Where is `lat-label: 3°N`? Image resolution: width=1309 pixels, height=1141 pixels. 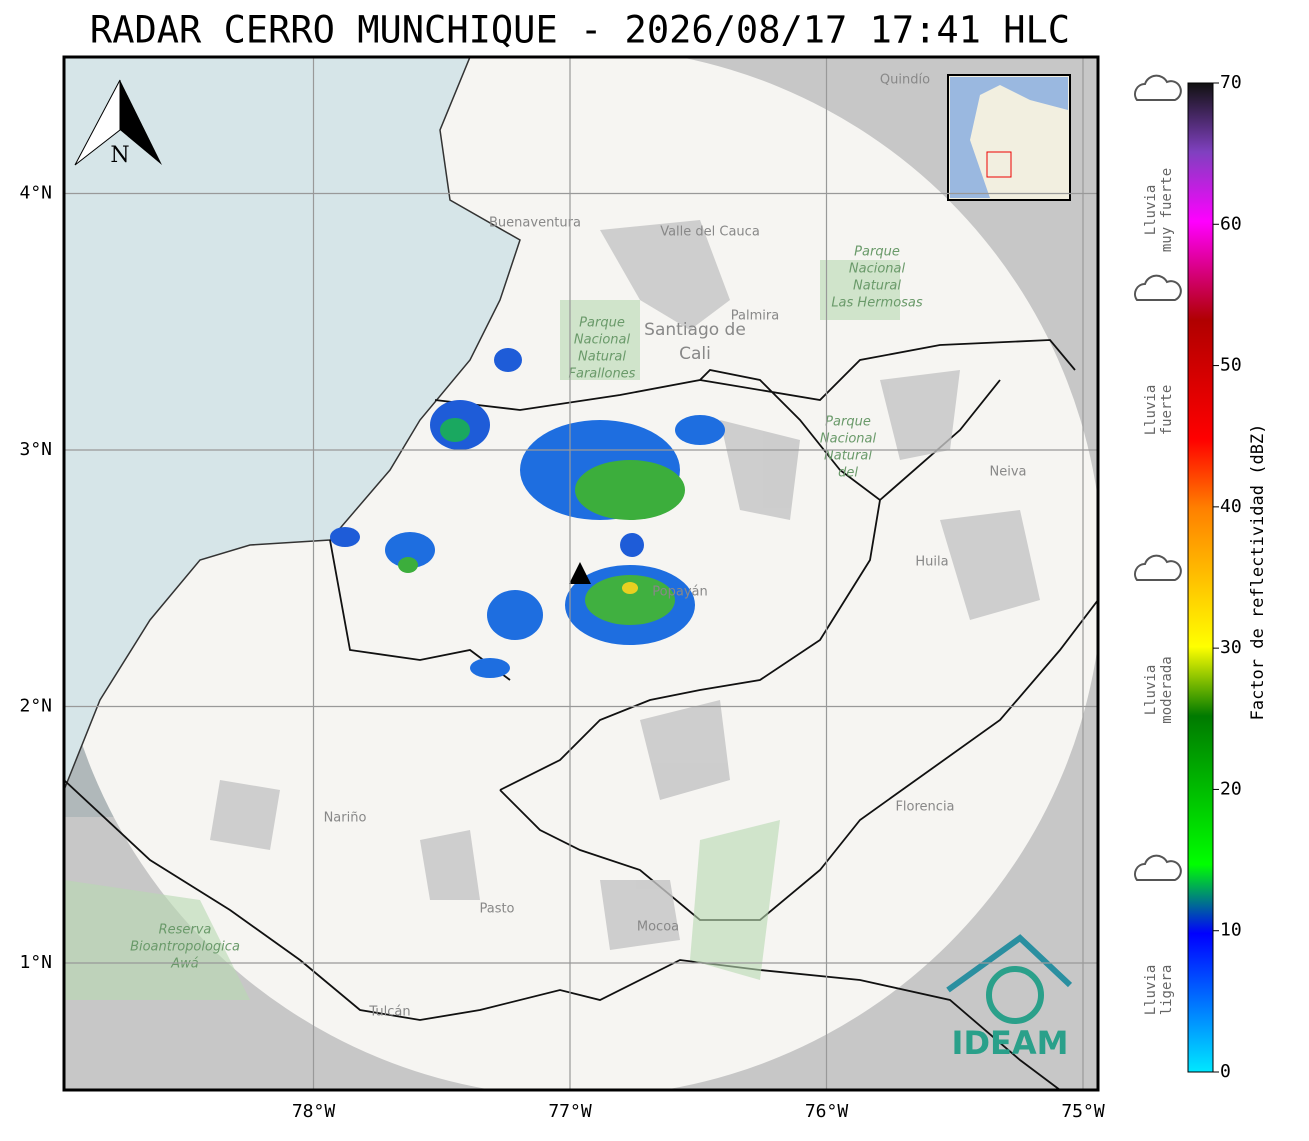
lat-label: 3°N is located at coordinates (35, 449).